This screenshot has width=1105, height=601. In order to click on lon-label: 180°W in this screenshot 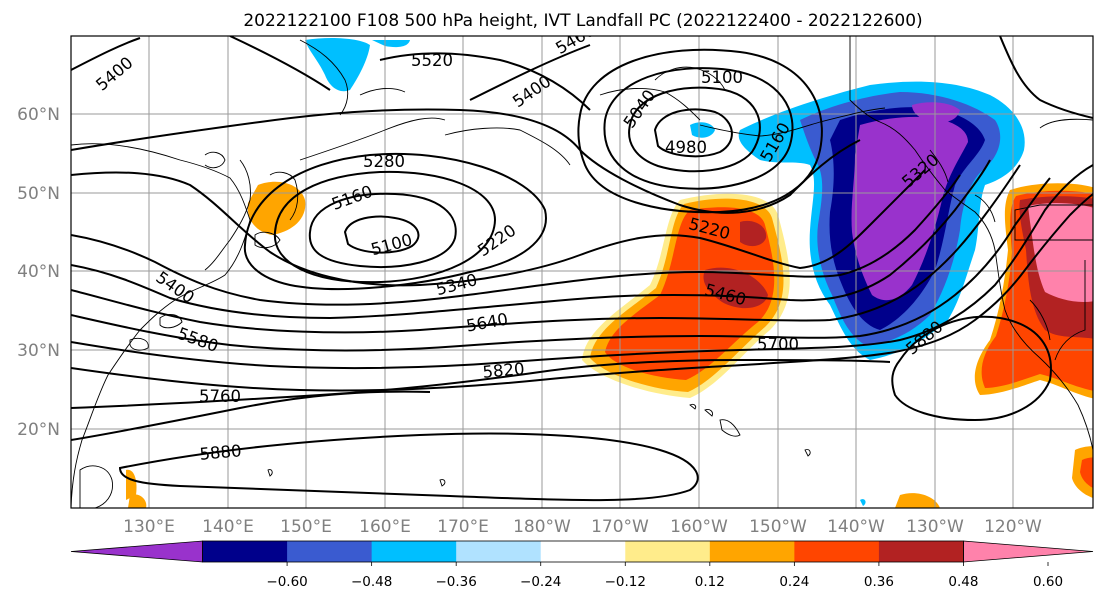, I will do `click(542, 527)`.